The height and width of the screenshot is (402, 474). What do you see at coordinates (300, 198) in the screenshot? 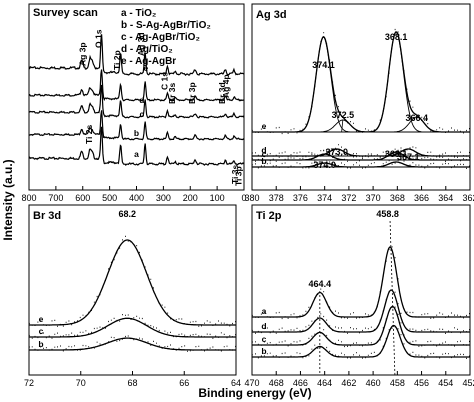
I see `x-tick-label: 376` at bounding box center [300, 198].